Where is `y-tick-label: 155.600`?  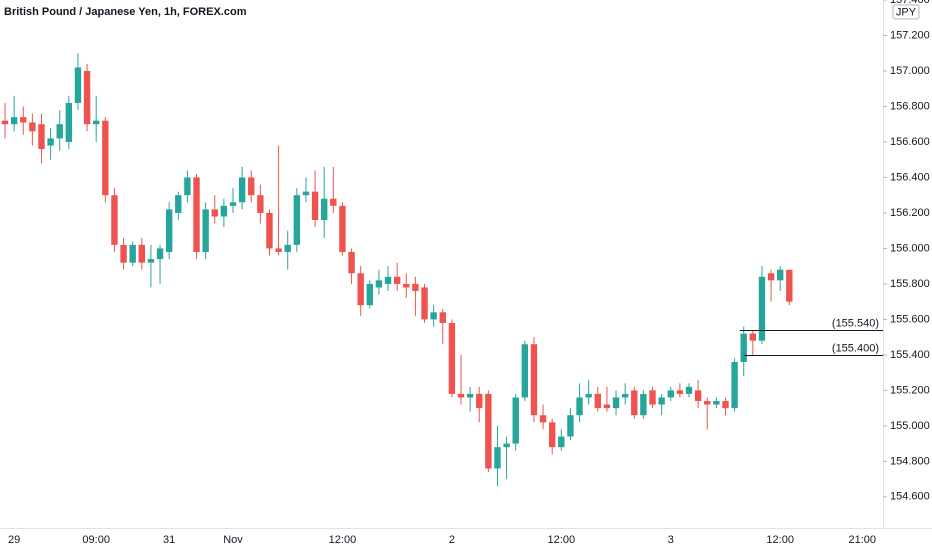
y-tick-label: 155.600 is located at coordinates (910, 319).